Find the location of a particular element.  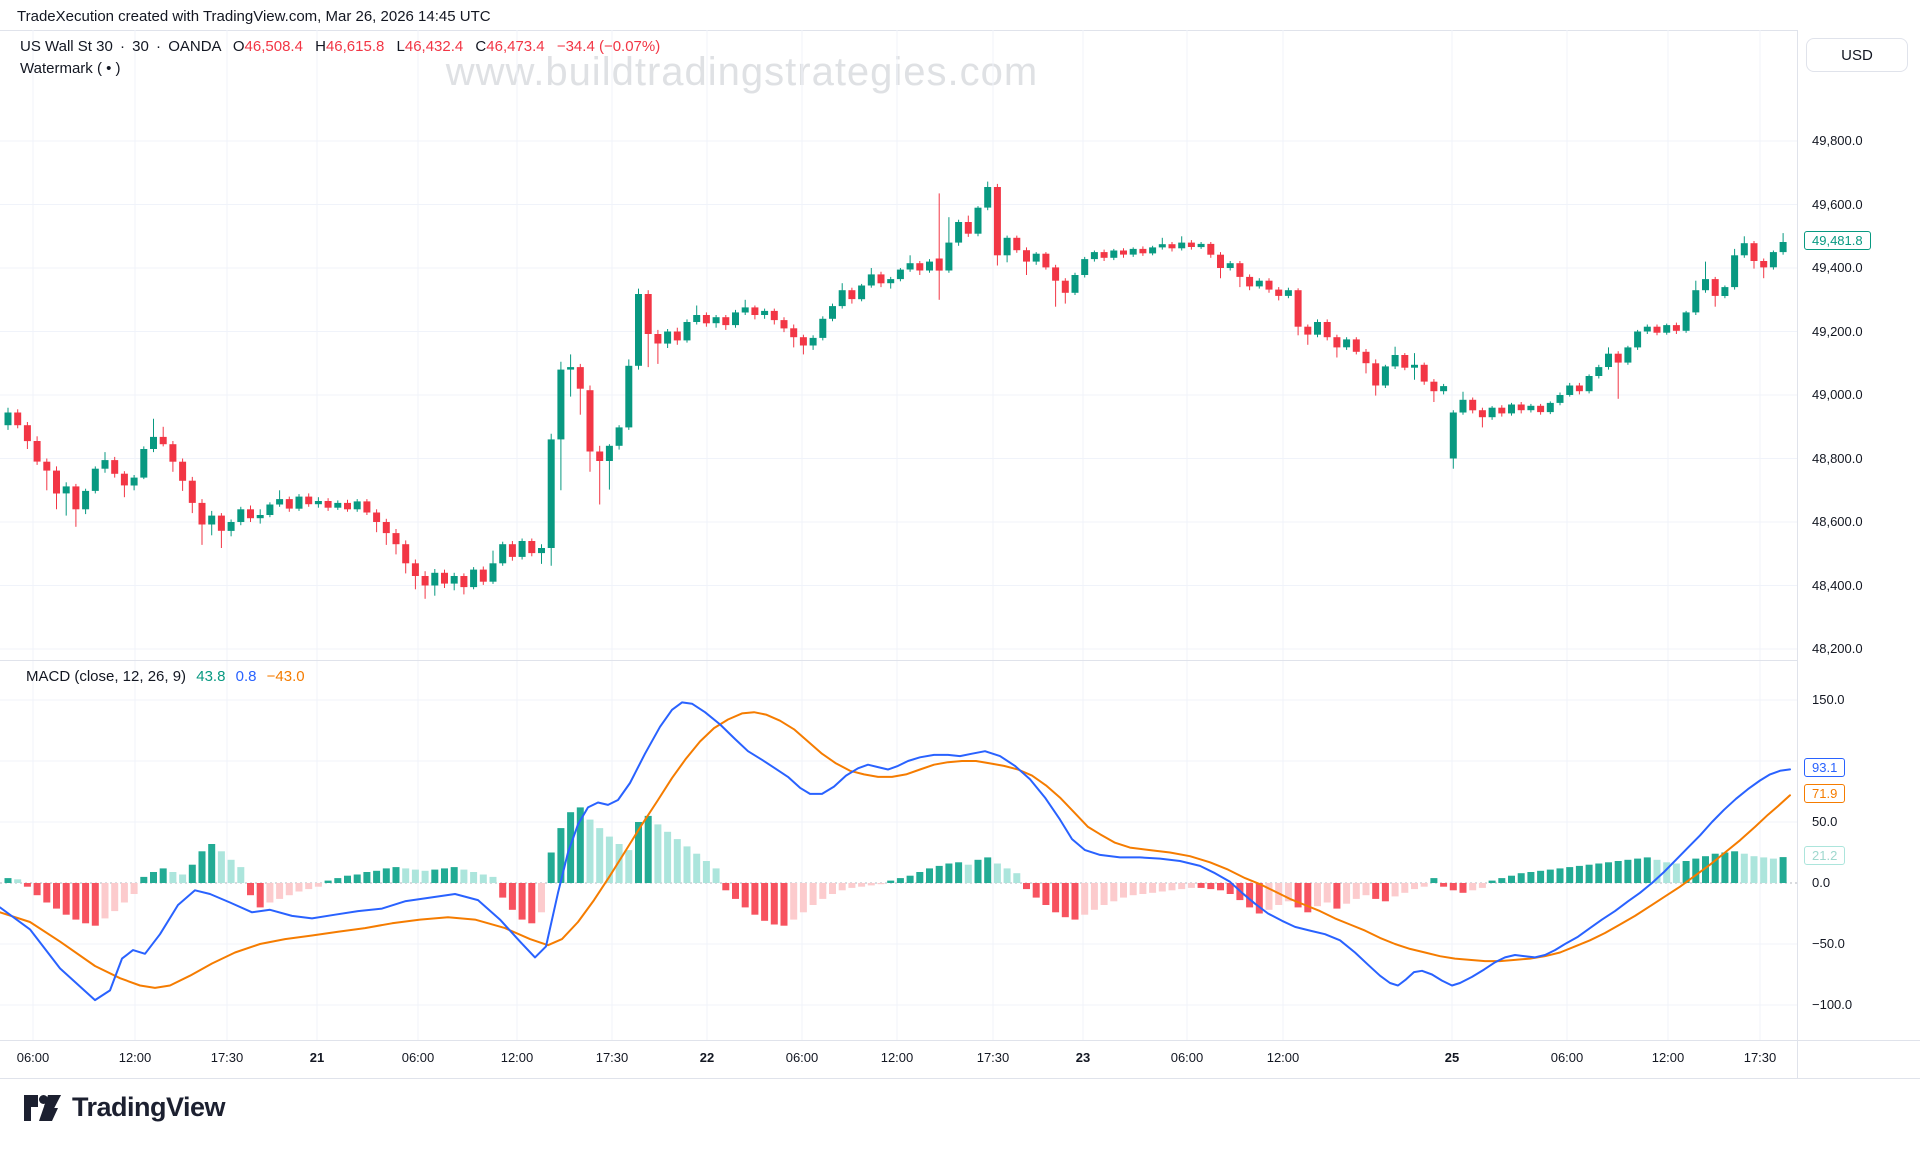

close-label: C is located at coordinates (481, 46).